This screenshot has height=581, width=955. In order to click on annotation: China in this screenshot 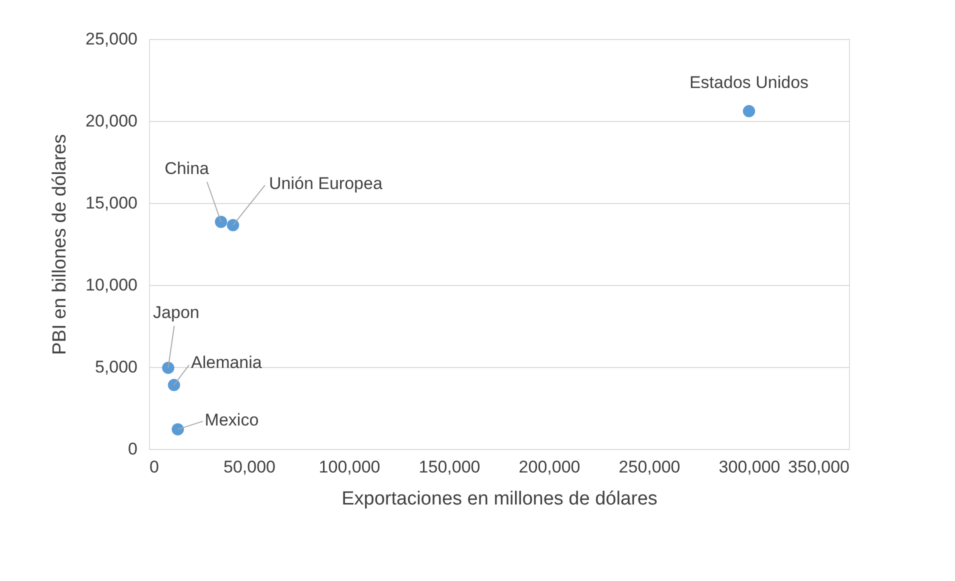, I will do `click(187, 168)`.